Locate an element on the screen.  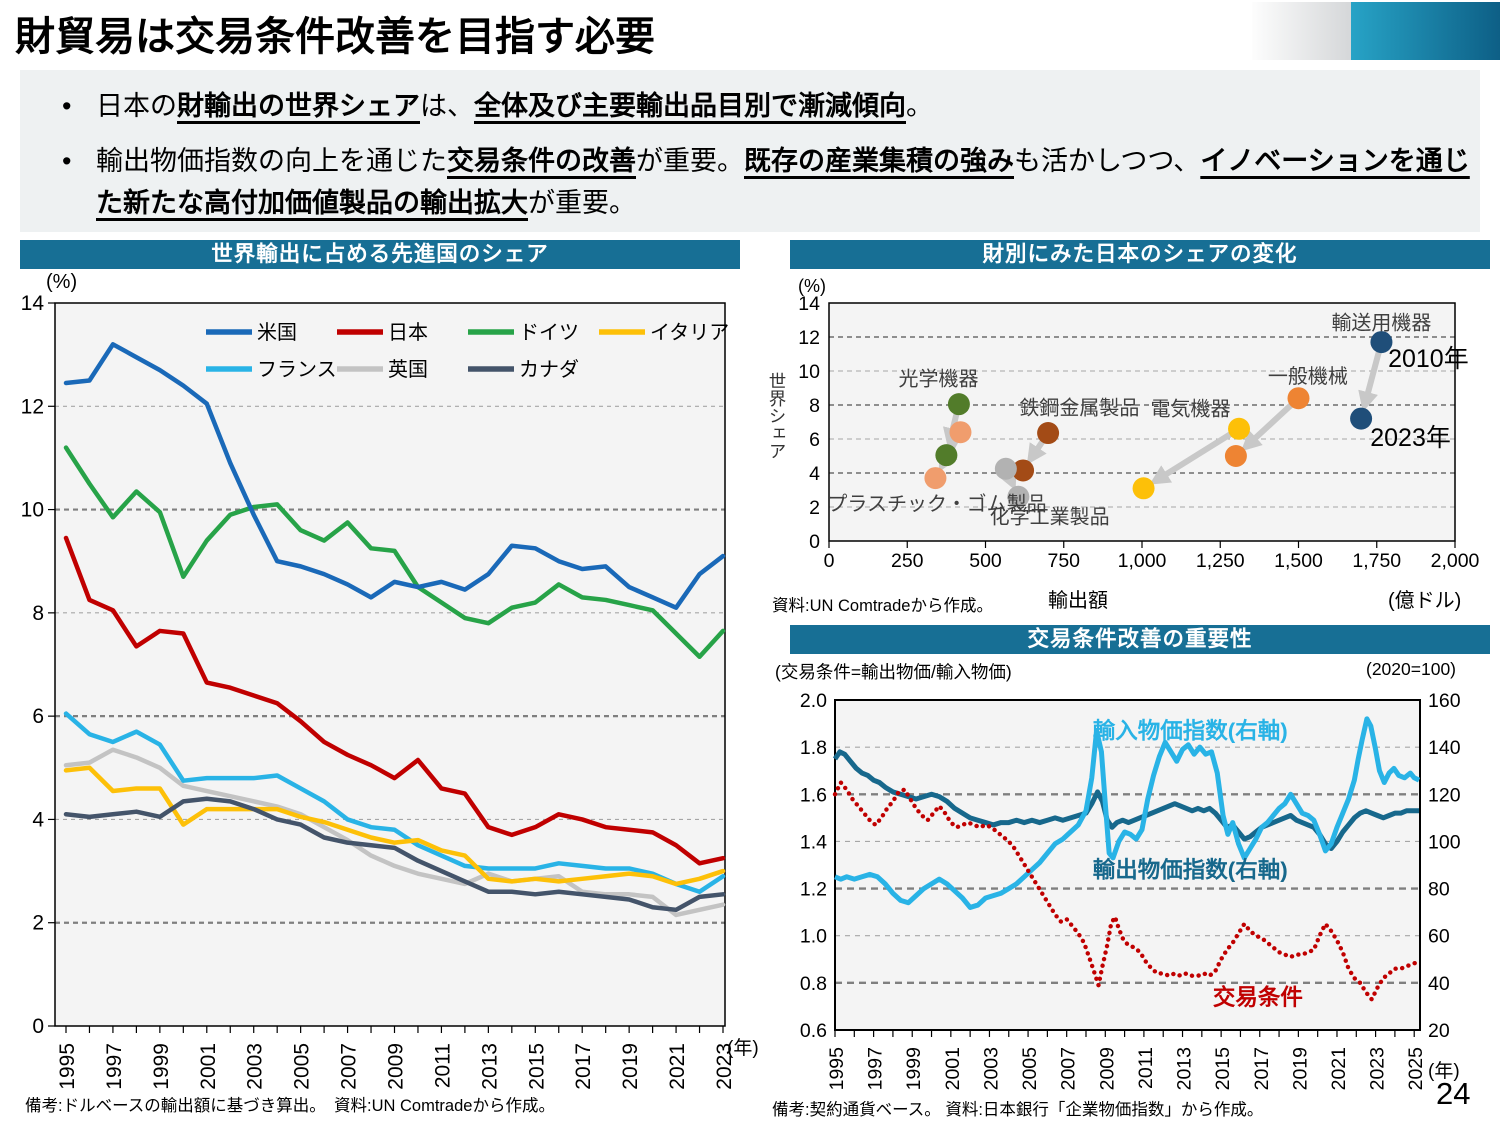
bullet-text-segment: は、 is located at coordinates (447, 106).